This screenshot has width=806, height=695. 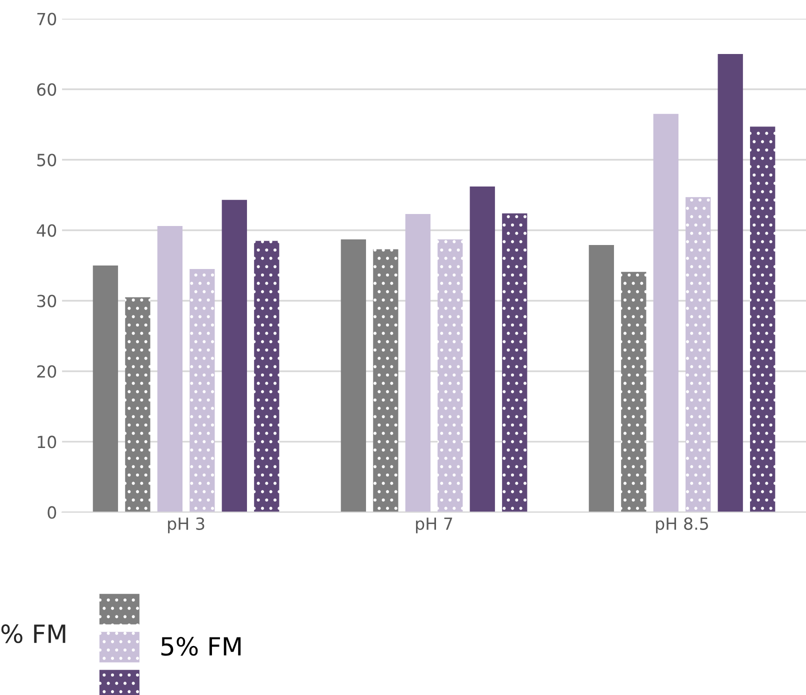 What do you see at coordinates (201, 646) in the screenshot?
I see `legend-label: 5% FM` at bounding box center [201, 646].